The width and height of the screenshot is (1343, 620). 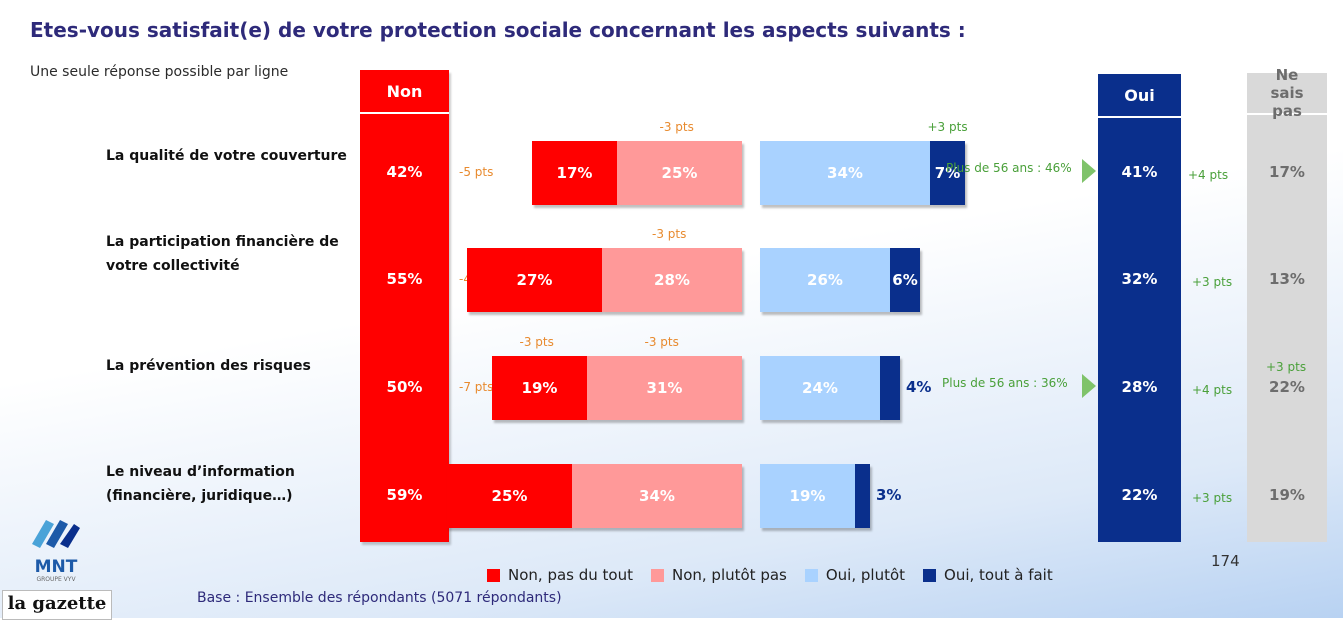 What do you see at coordinates (404, 387) in the screenshot?
I see `non-total-value: 50%` at bounding box center [404, 387].